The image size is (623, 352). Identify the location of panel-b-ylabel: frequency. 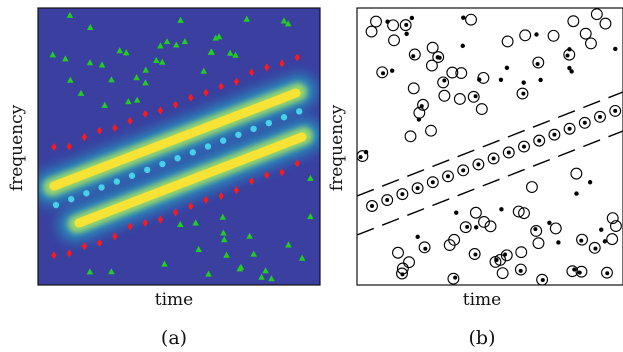
(337, 147).